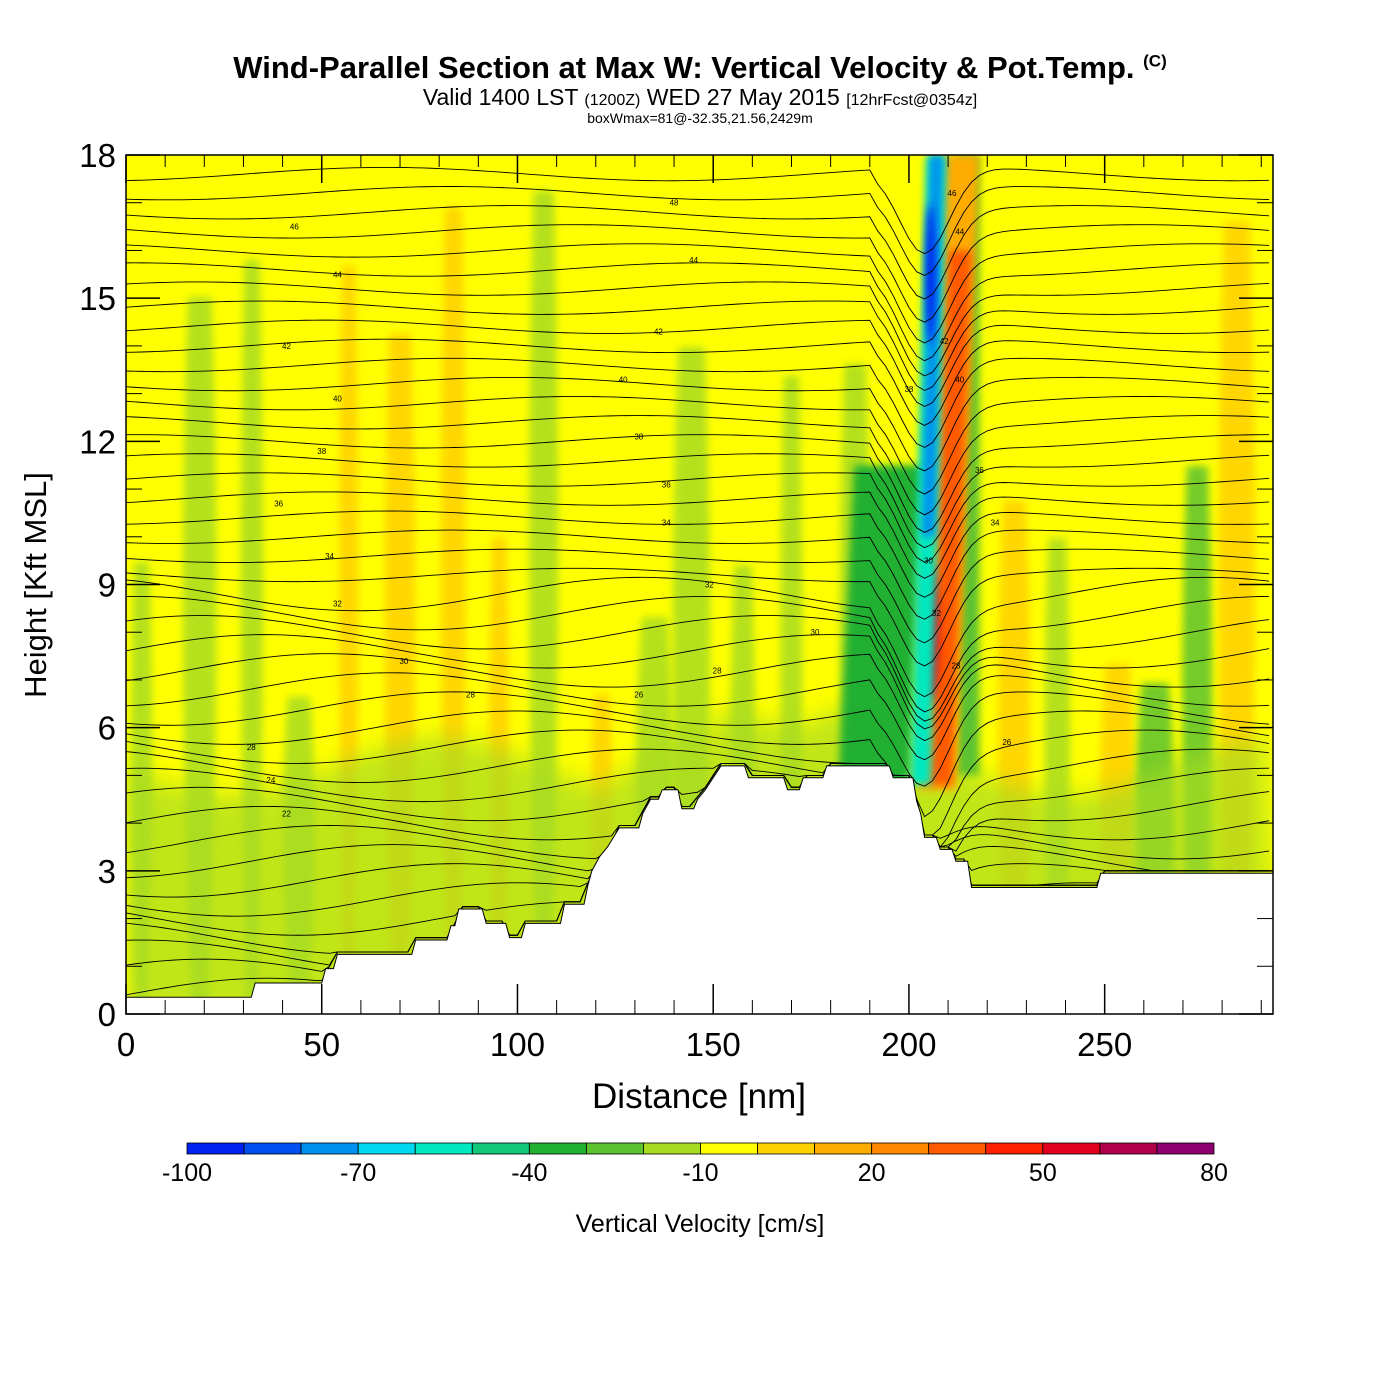  What do you see at coordinates (107, 728) in the screenshot?
I see `y-tick-label: 6` at bounding box center [107, 728].